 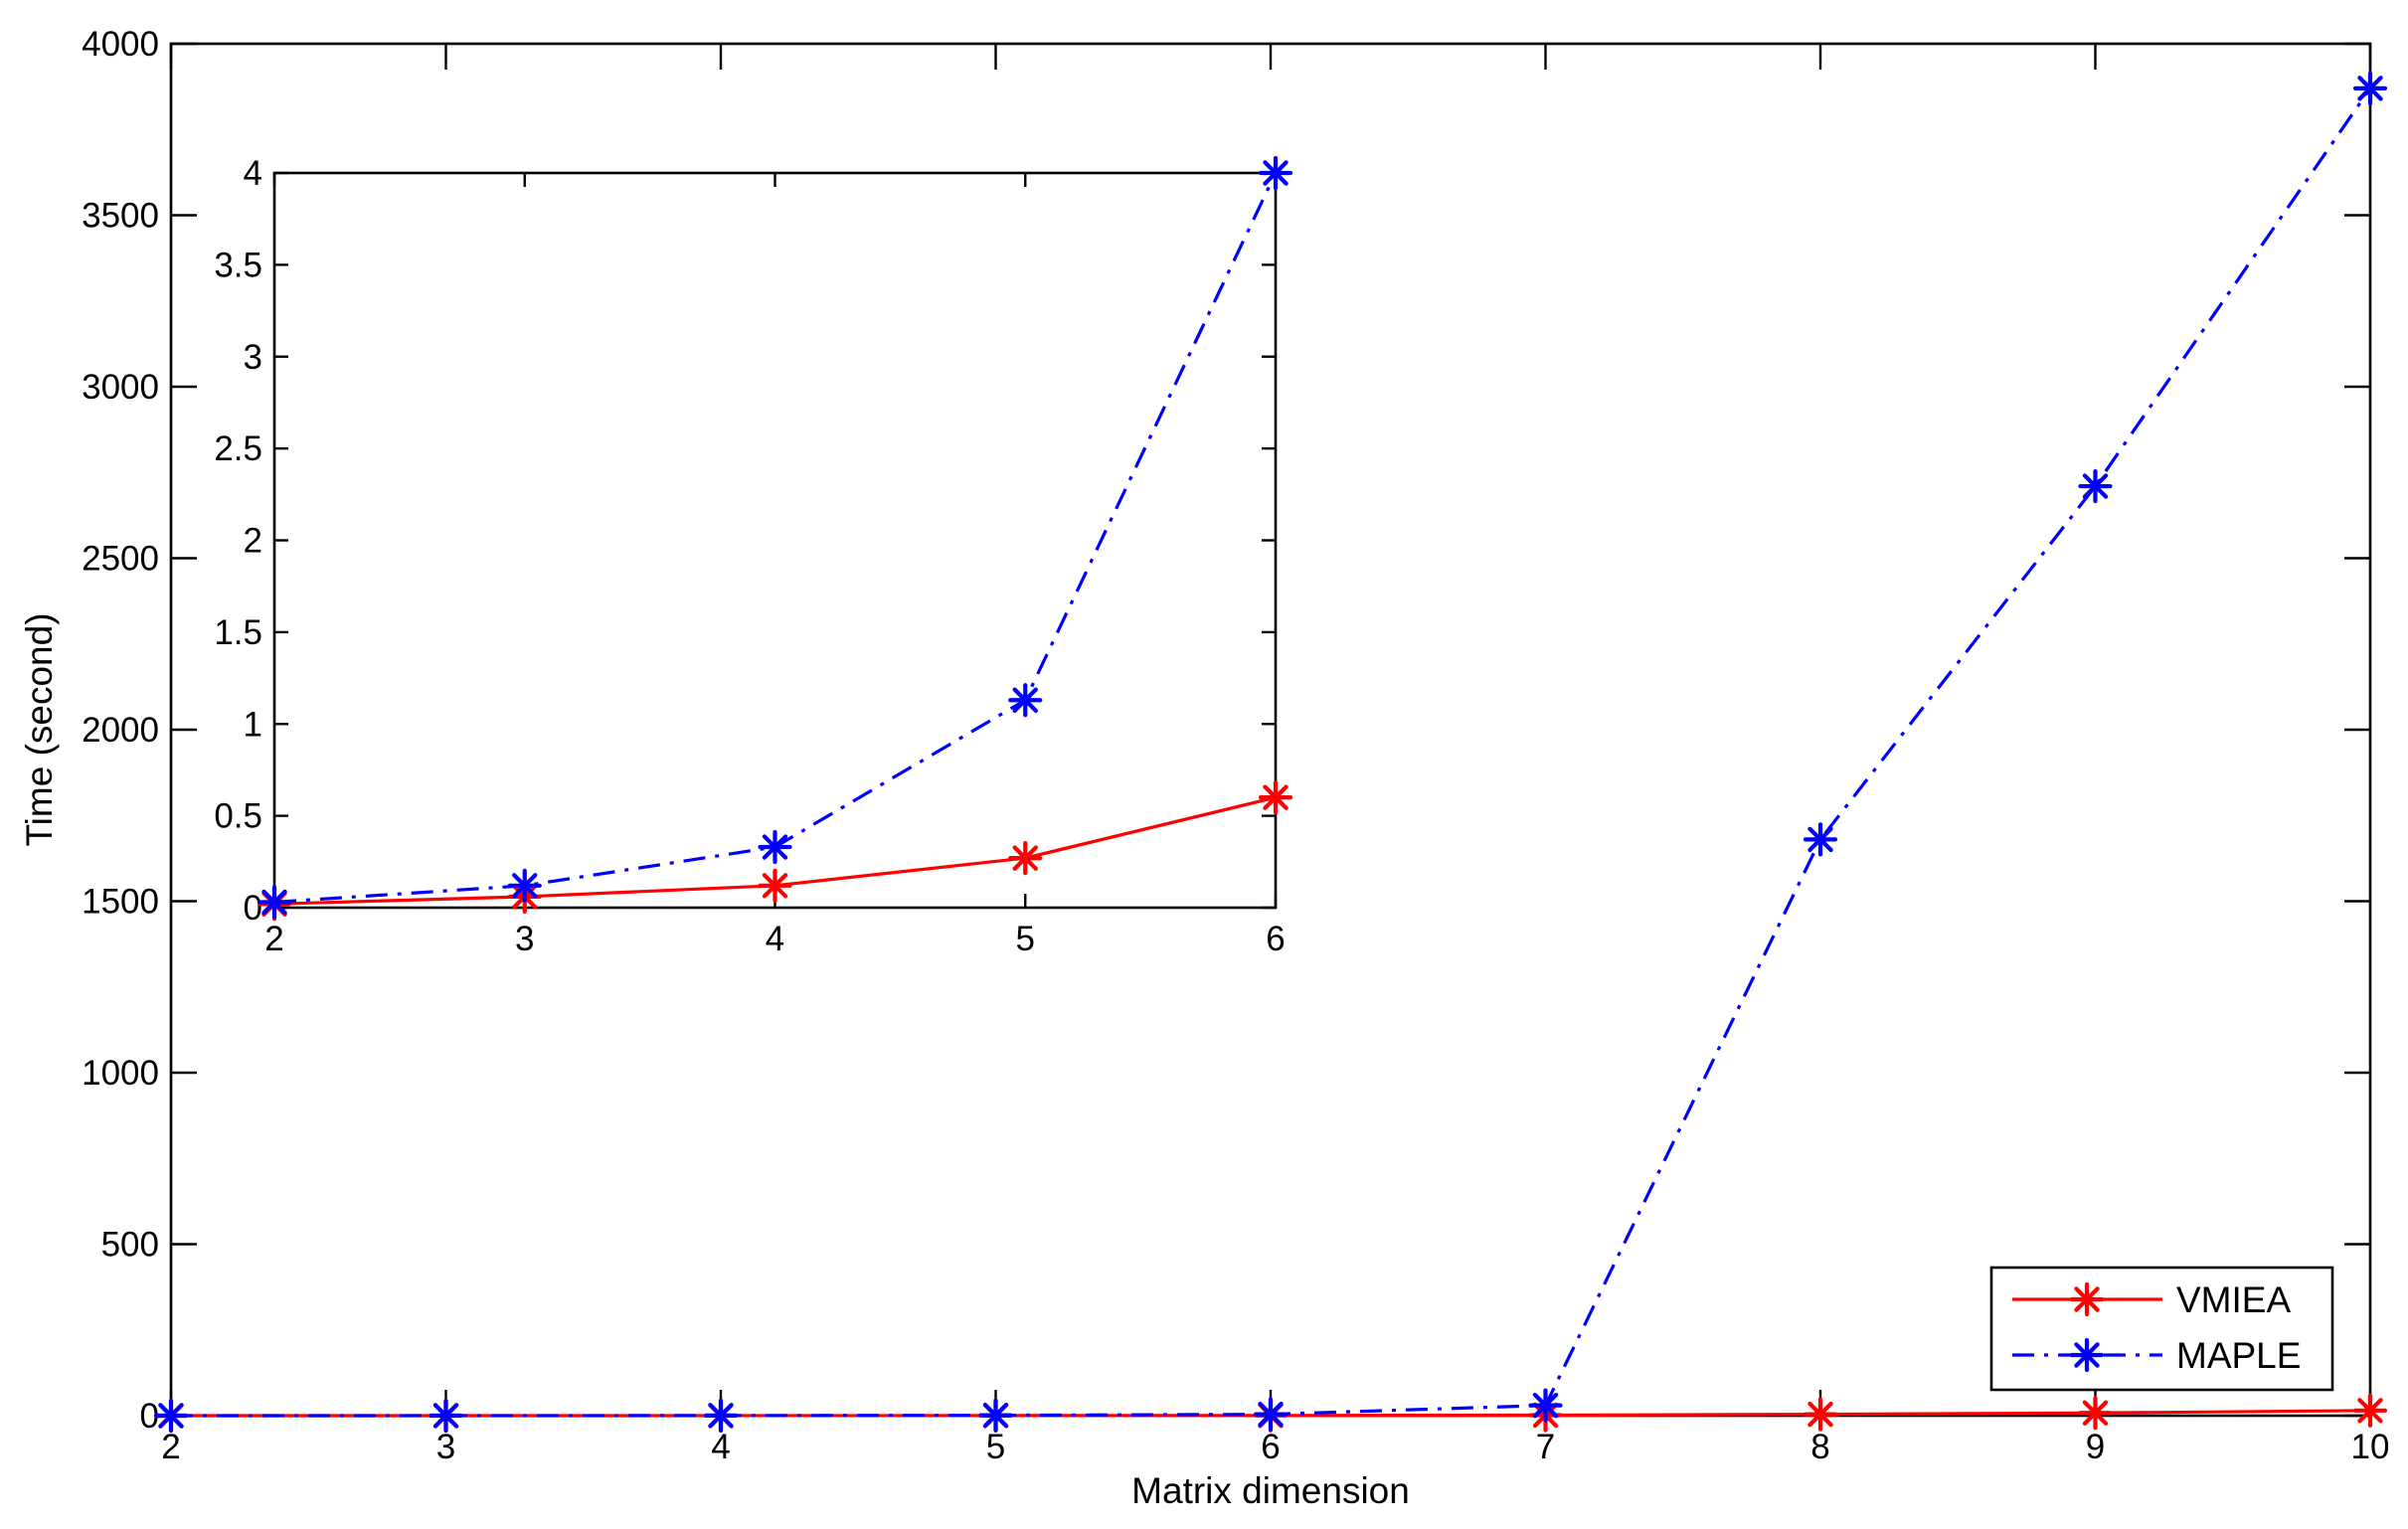 What do you see at coordinates (253, 173) in the screenshot?
I see `inset-y-tick-label: 4` at bounding box center [253, 173].